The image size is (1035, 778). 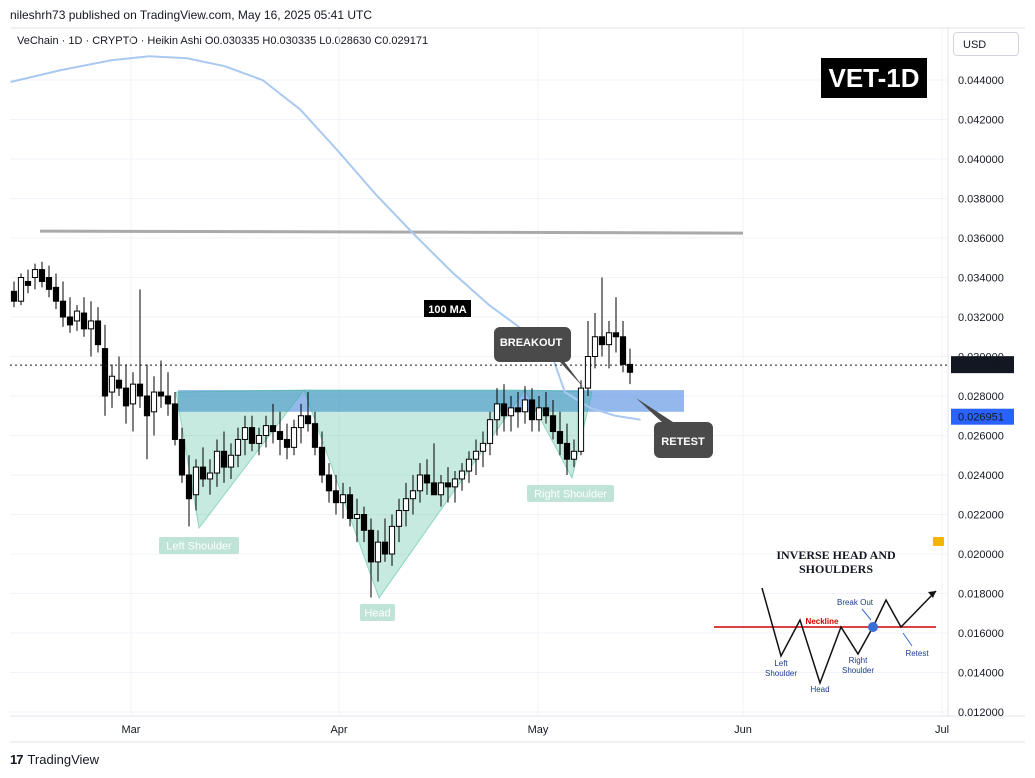 I want to click on symbol-badge: VET-1D, so click(x=874, y=78).